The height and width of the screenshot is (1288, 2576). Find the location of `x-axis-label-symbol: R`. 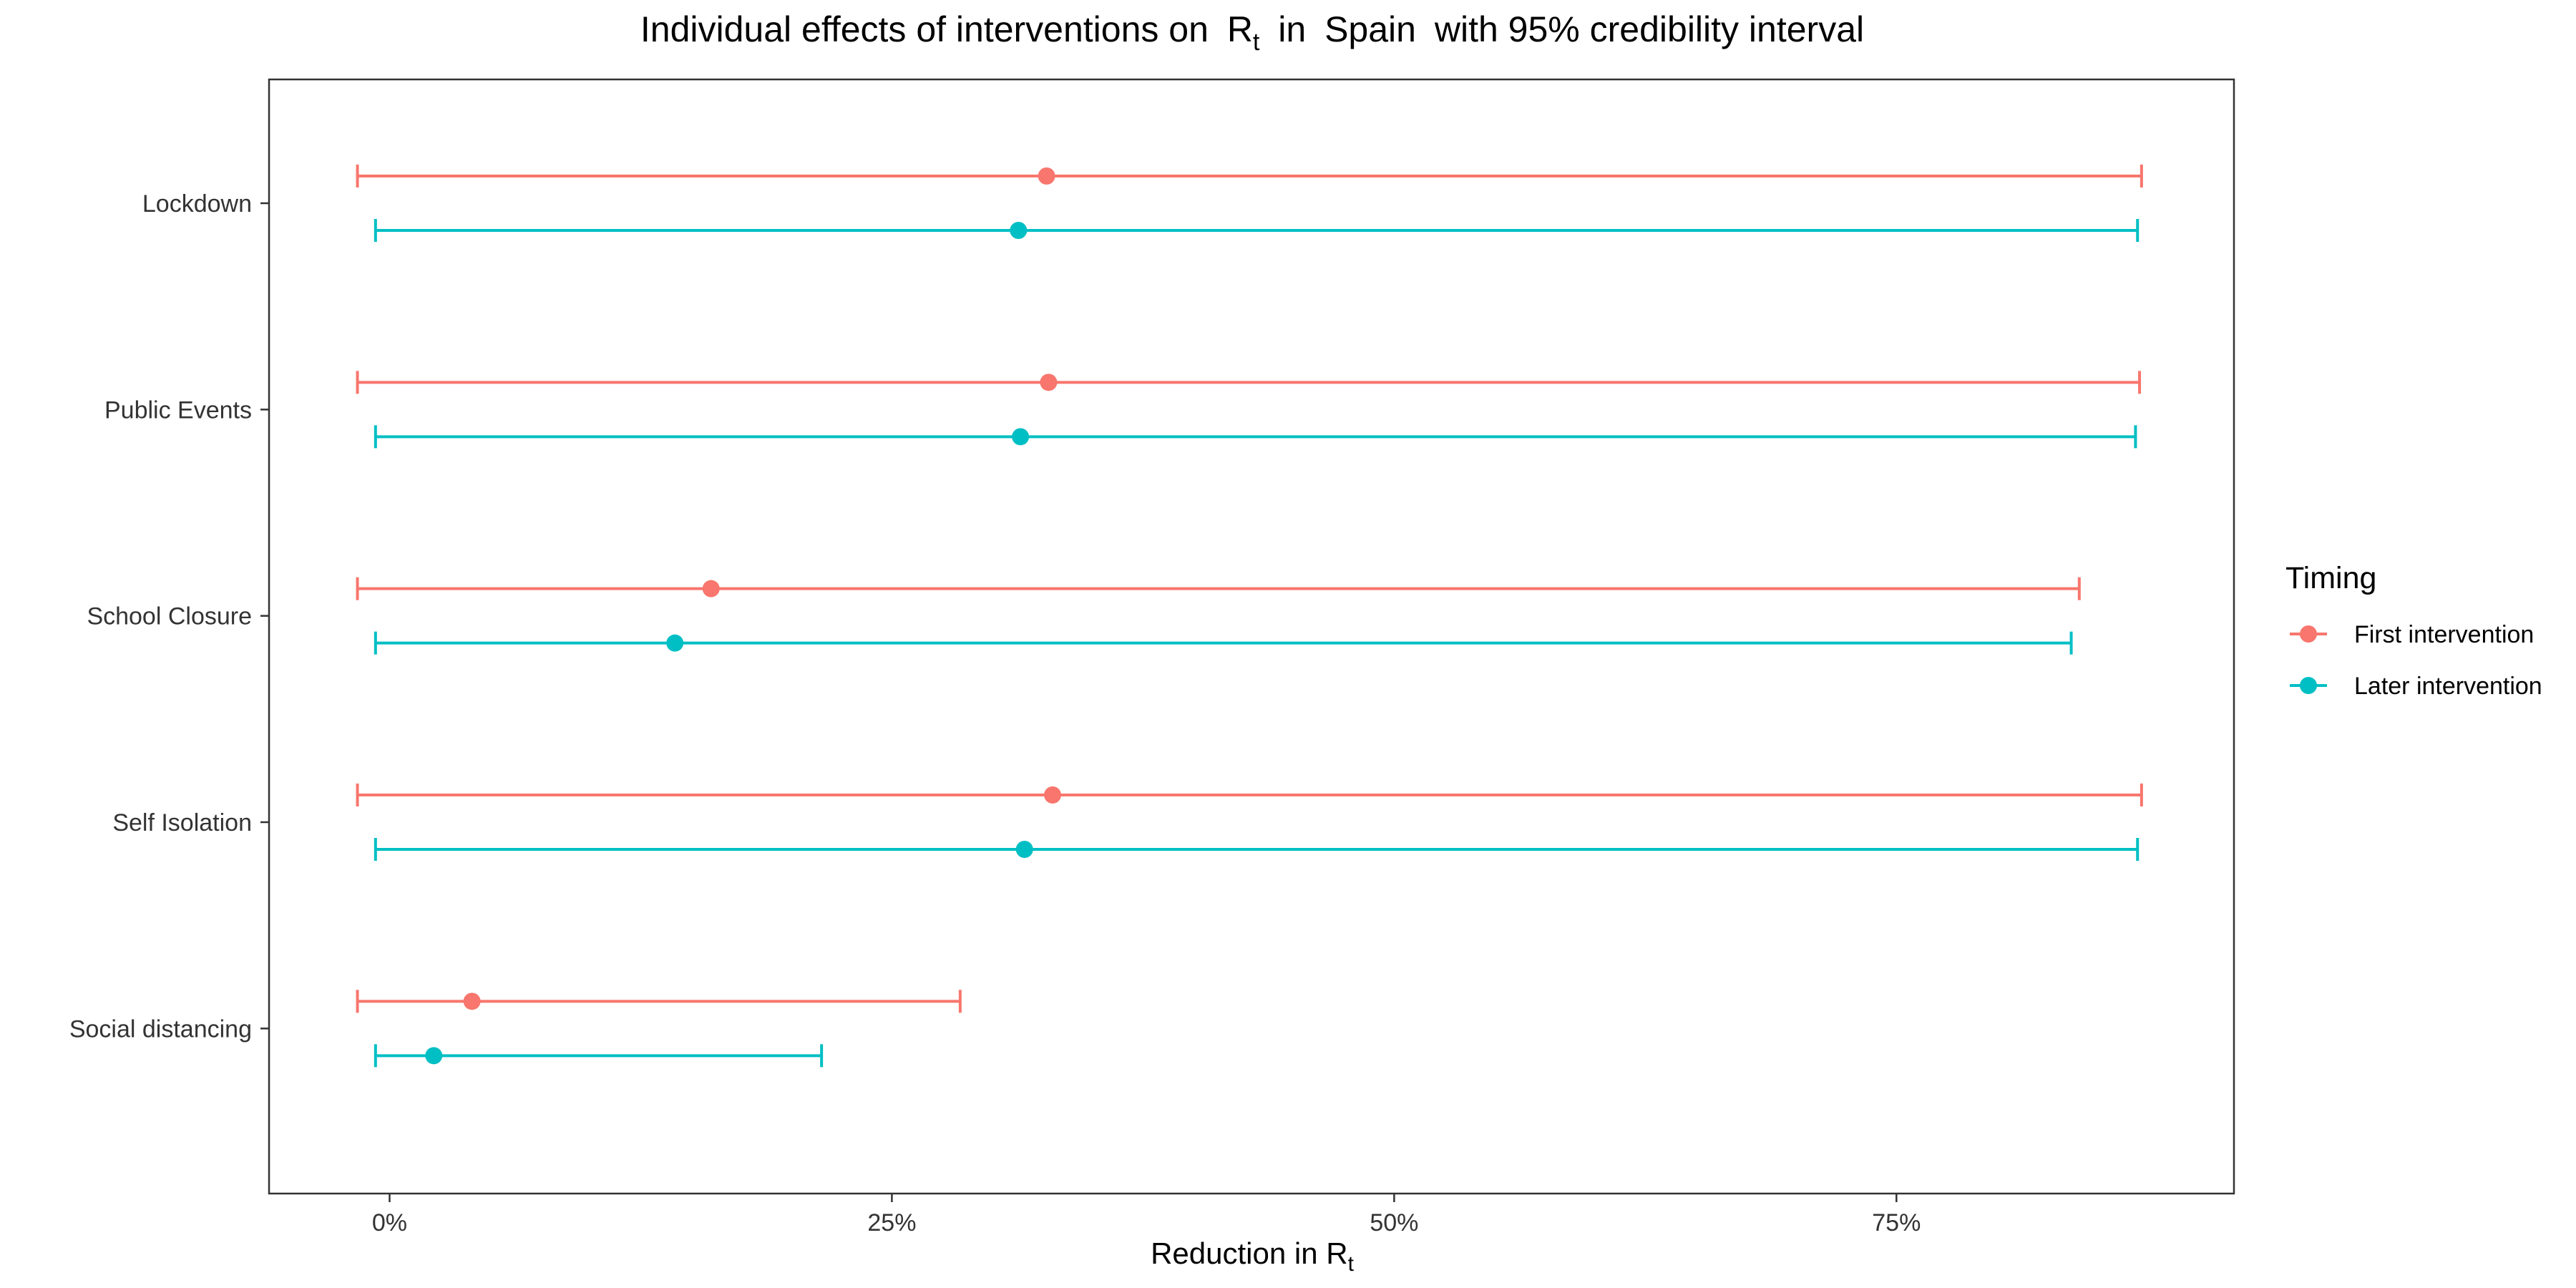

x-axis-label-symbol: R is located at coordinates (1336, 1253).